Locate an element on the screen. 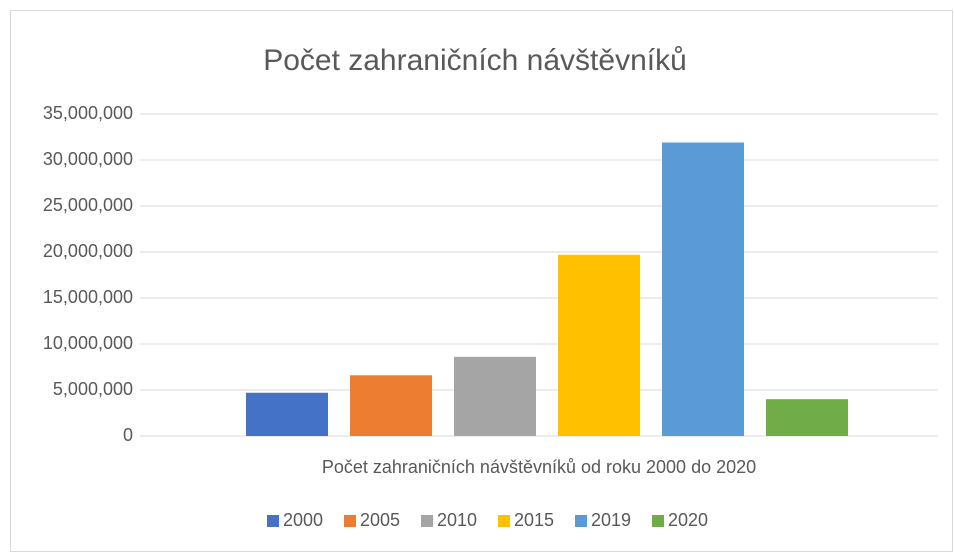 The height and width of the screenshot is (553, 954). y-tick-label: 15,000,000 is located at coordinates (88, 297).